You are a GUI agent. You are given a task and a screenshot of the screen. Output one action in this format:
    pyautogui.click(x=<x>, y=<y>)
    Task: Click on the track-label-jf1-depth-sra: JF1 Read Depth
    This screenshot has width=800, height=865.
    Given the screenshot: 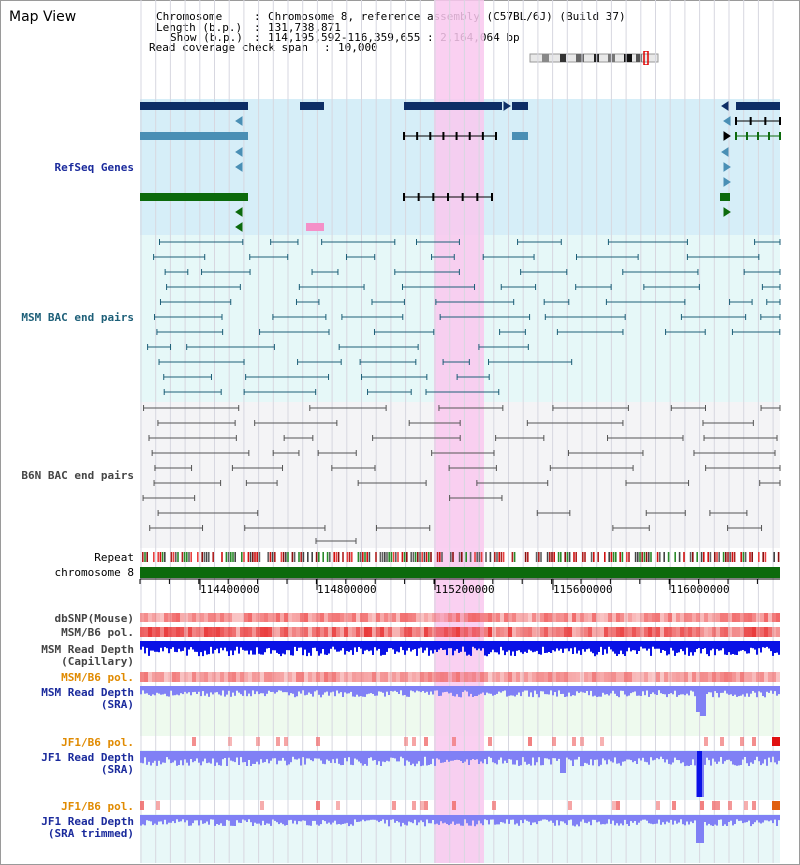 What is the action you would take?
    pyautogui.click(x=87, y=757)
    